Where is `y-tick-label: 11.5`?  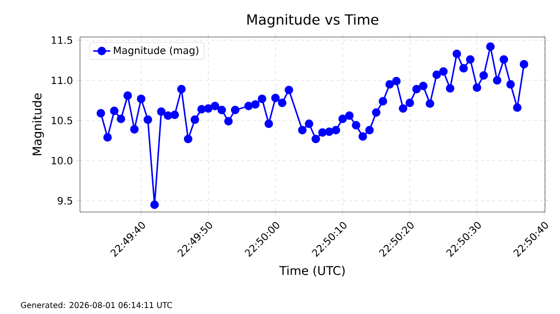
y-tick-label: 11.5 is located at coordinates (62, 40).